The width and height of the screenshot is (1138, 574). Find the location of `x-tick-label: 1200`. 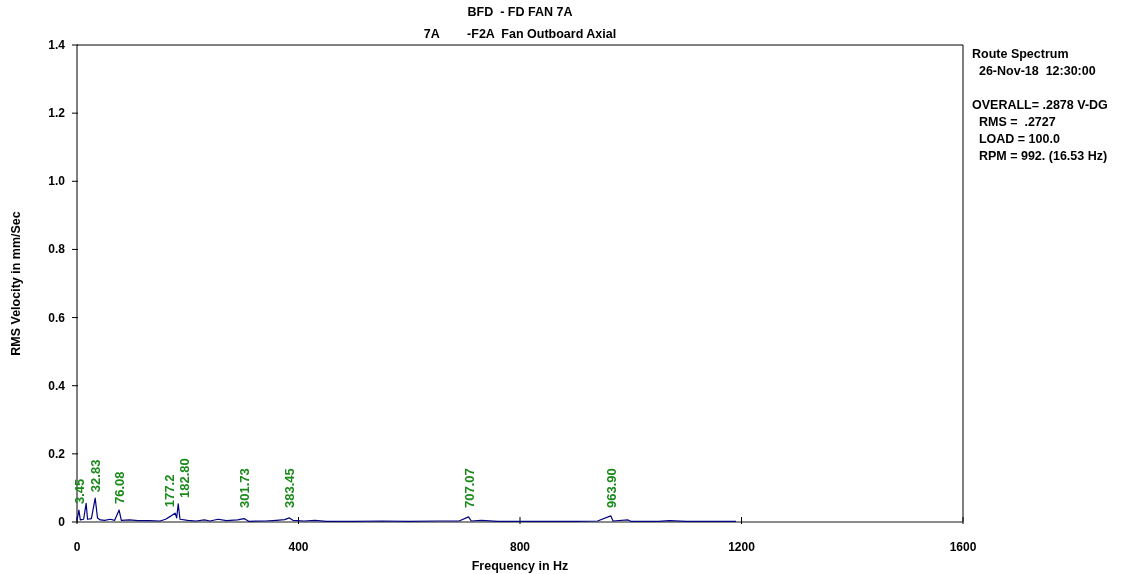

x-tick-label: 1200 is located at coordinates (742, 547).